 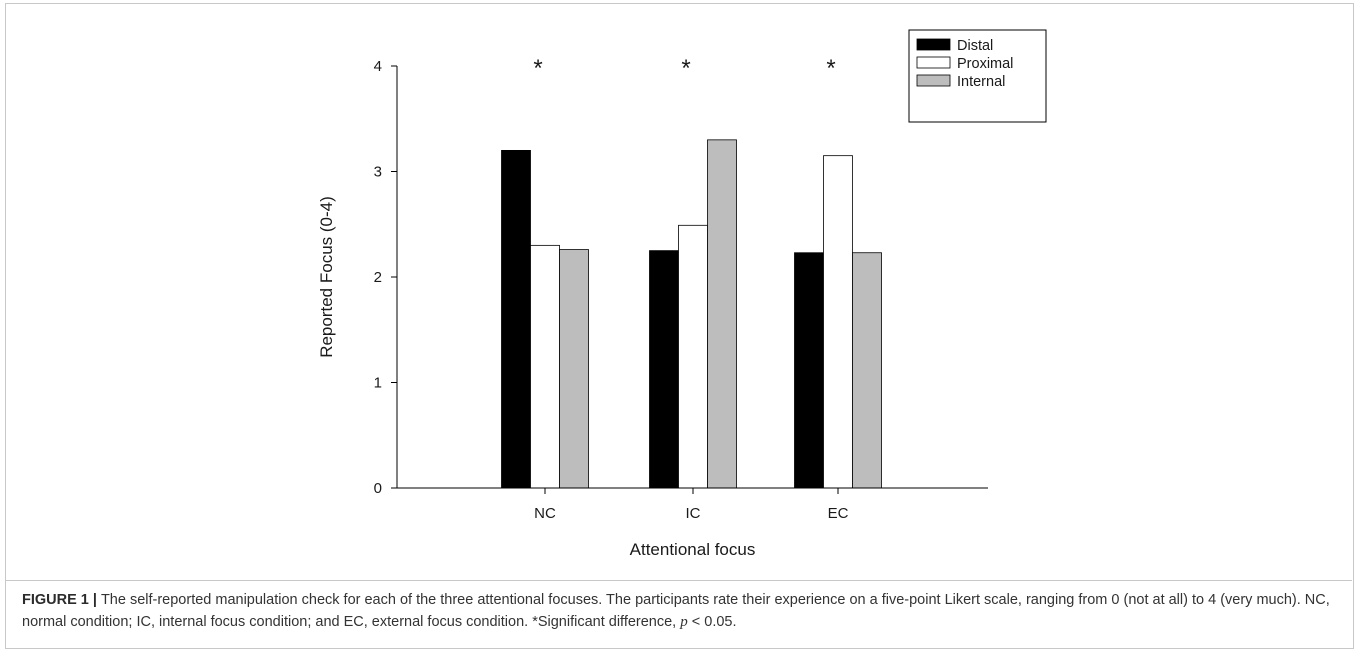 I want to click on bar-internal-ic, so click(x=722, y=314).